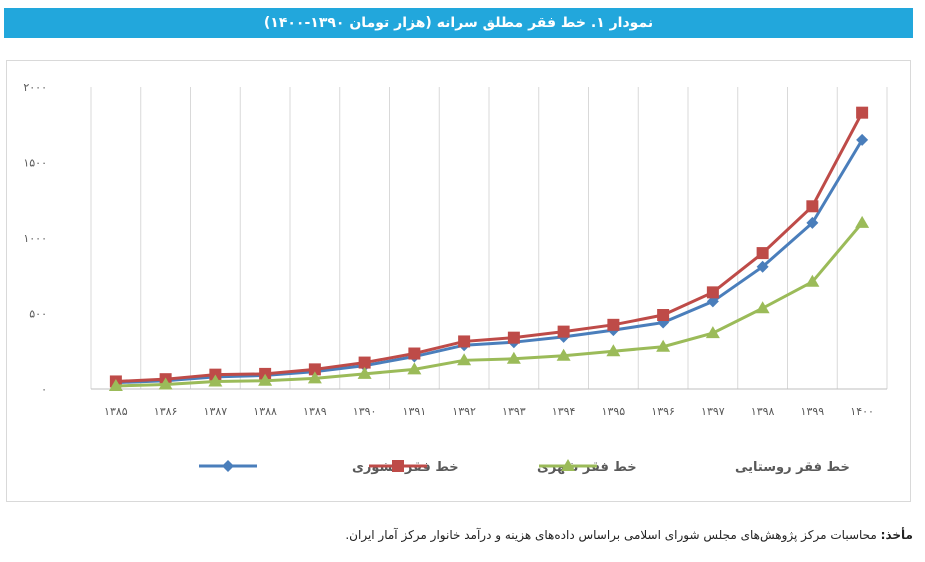 The width and height of the screenshot is (925, 562). What do you see at coordinates (38, 314) in the screenshot?
I see `y-tick-label: ۵۰۰` at bounding box center [38, 314].